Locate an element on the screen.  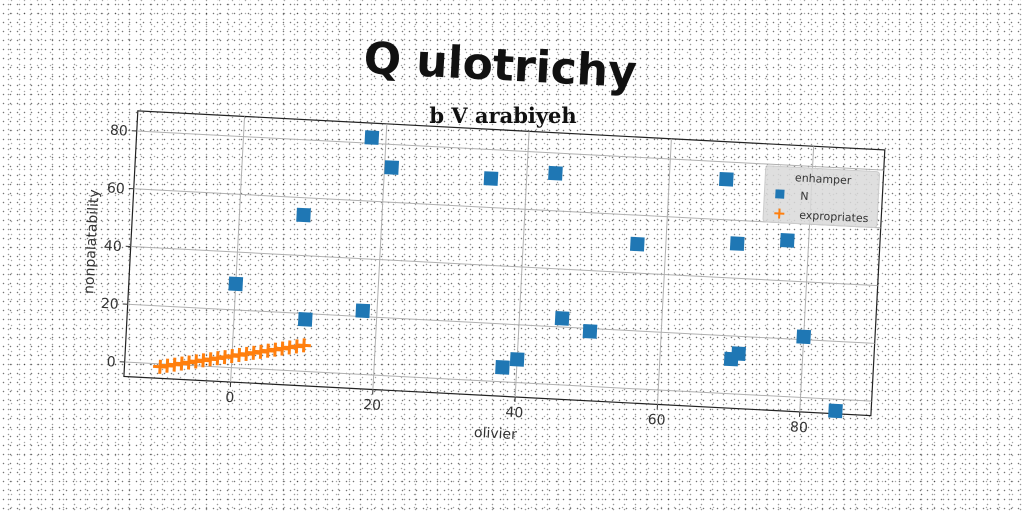
chart-title: Q ulotrichy is located at coordinates (500, 65).